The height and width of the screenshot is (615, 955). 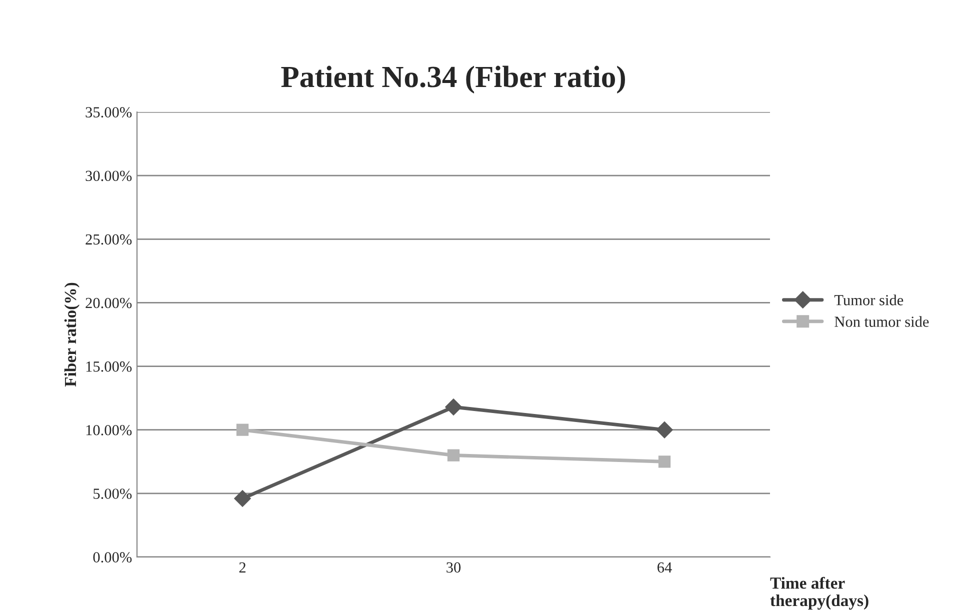 I want to click on x-tick-label: 64, so click(x=665, y=567).